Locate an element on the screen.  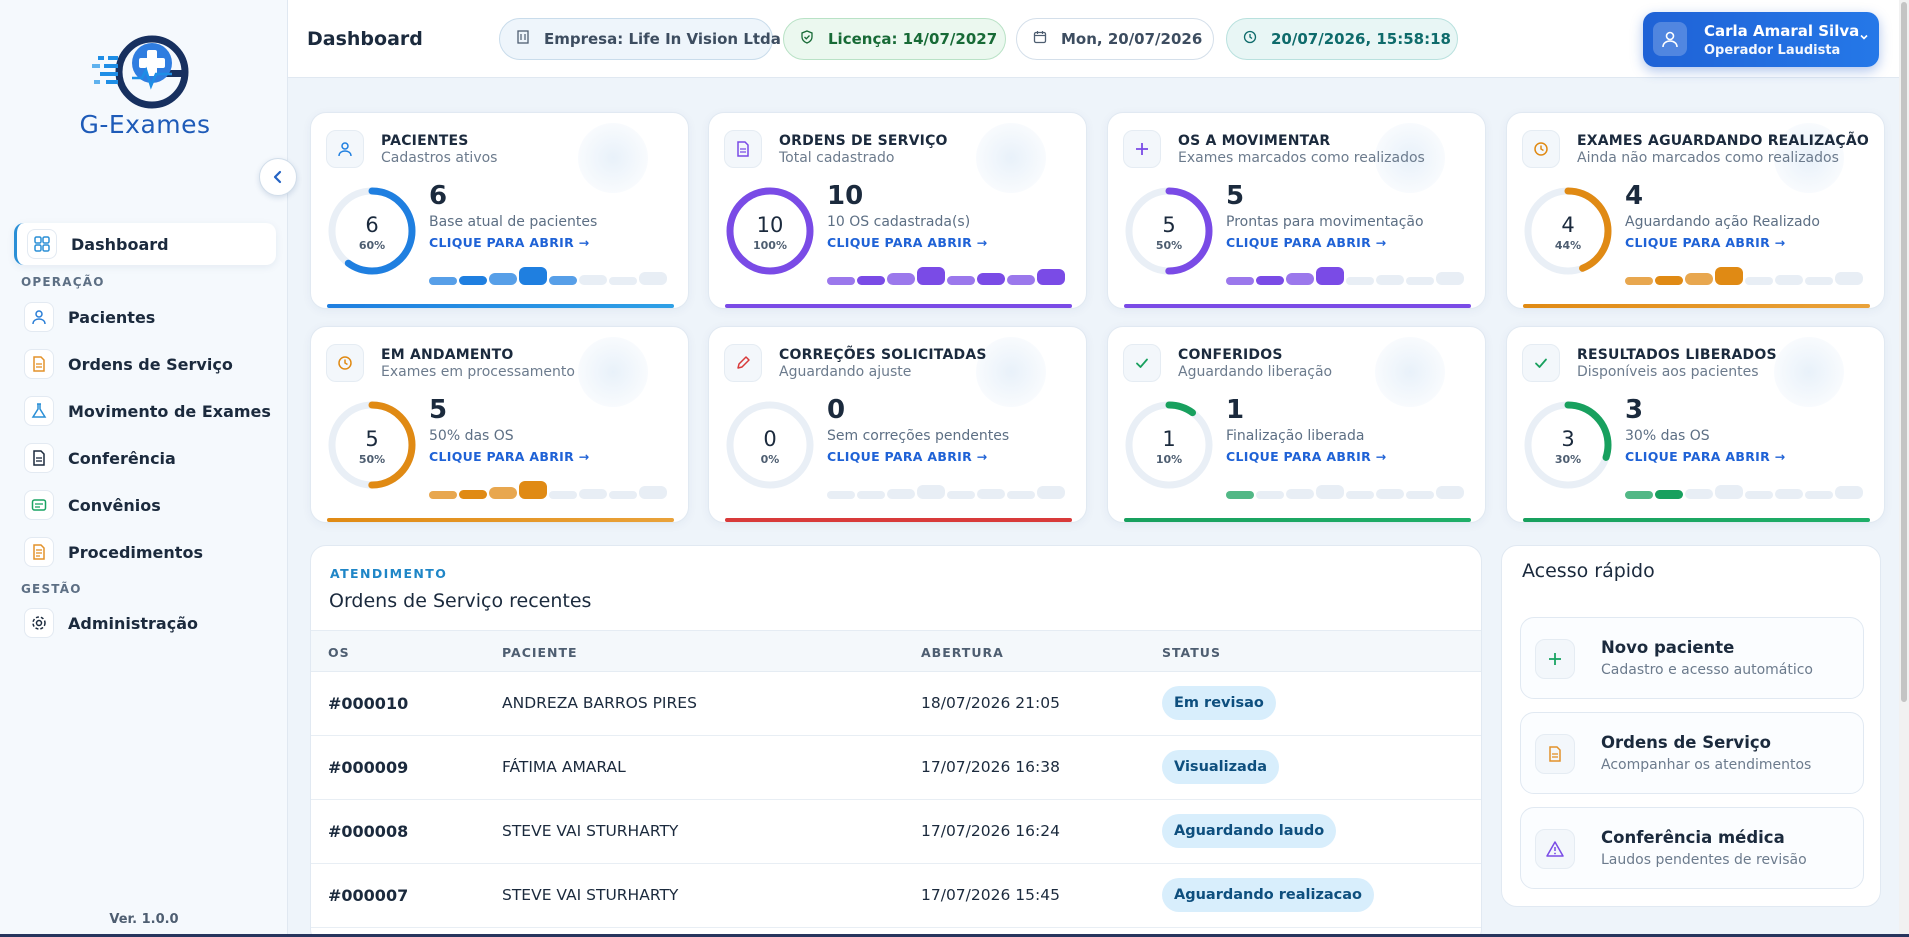
sidebar-item-dashboard: Dashboard is located at coordinates (145, 244).